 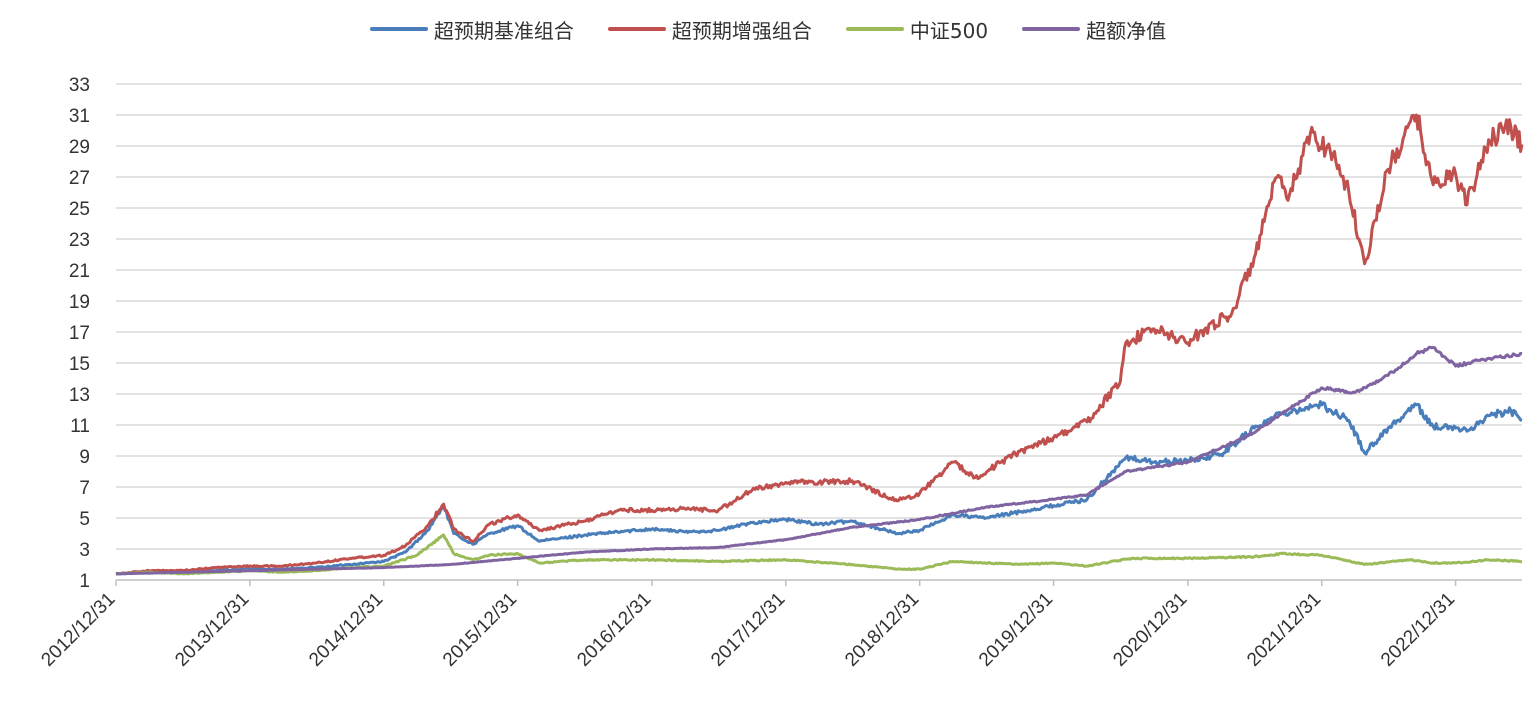 I want to click on legend-item-excess: 超额净值, so click(x=1094, y=29).